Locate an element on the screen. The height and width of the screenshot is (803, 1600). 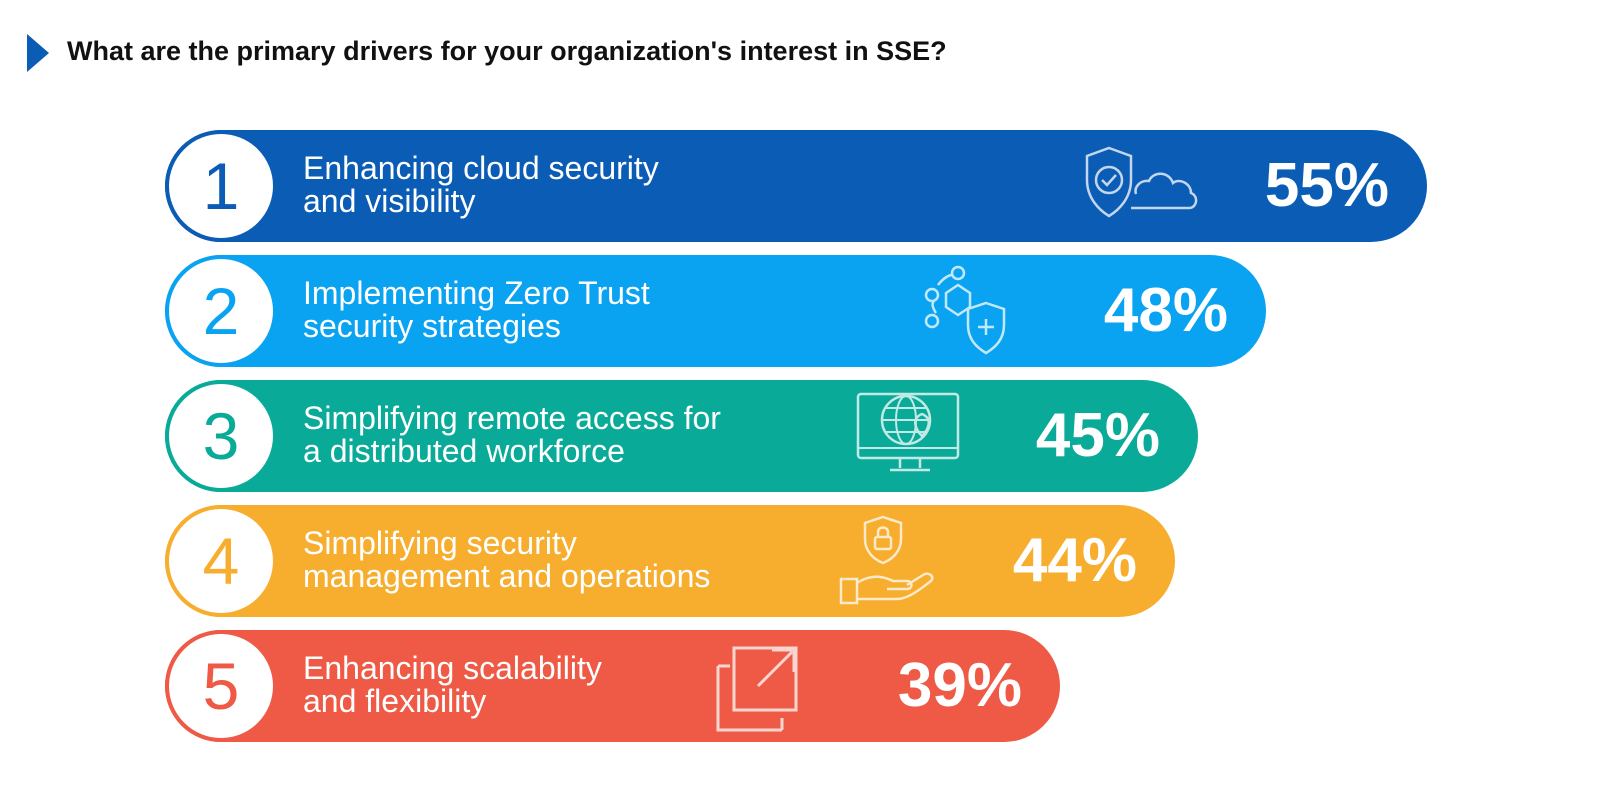
rank-number: 2 is located at coordinates (221, 311).